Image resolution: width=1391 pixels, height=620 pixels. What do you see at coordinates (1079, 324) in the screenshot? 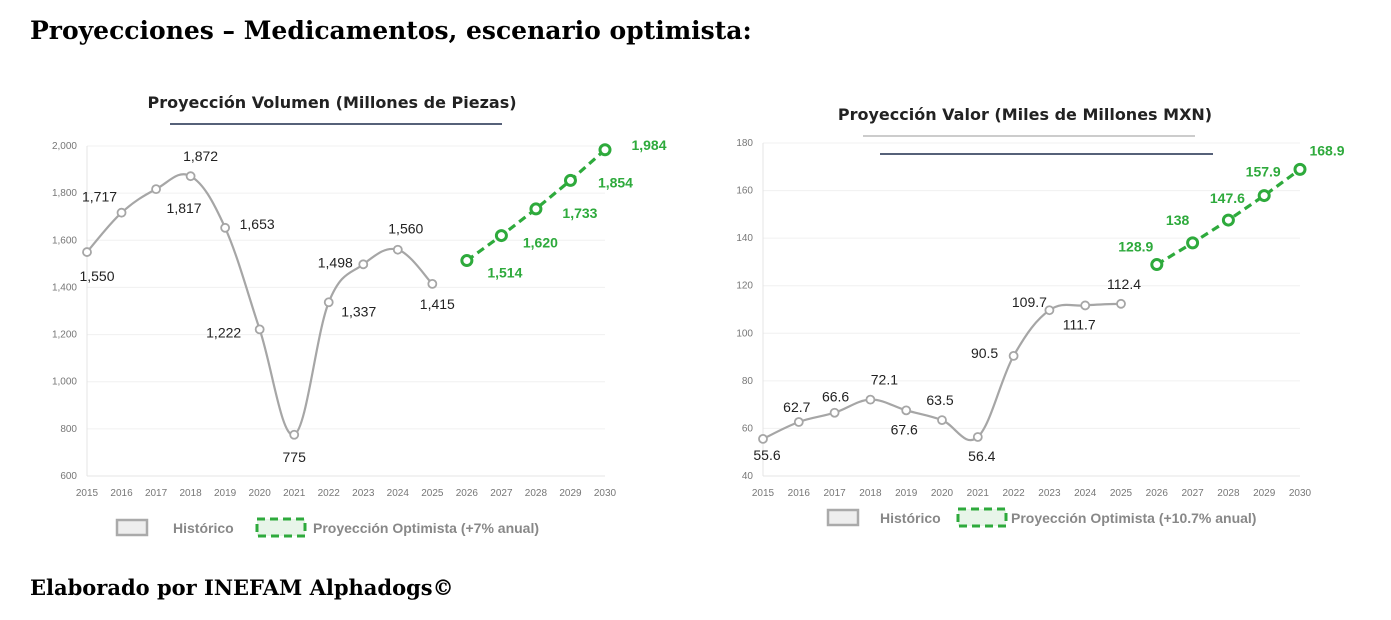
I see `data-label: 111.7` at bounding box center [1079, 324].